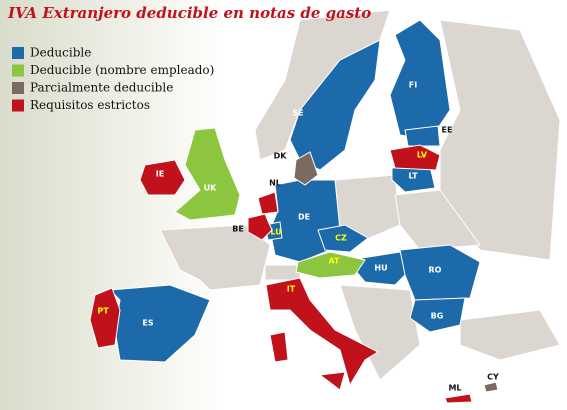 The width and height of the screenshot is (567, 410). I want to click on norway, so click(322, 85).